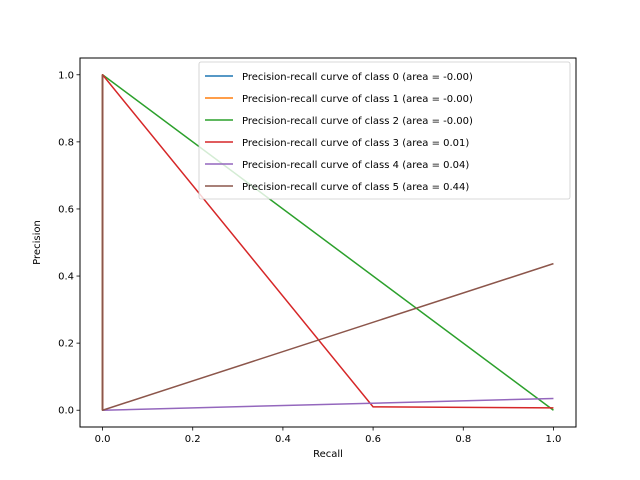 The height and width of the screenshot is (480, 640). I want to click on x-tick-label: 0.8, so click(463, 439).